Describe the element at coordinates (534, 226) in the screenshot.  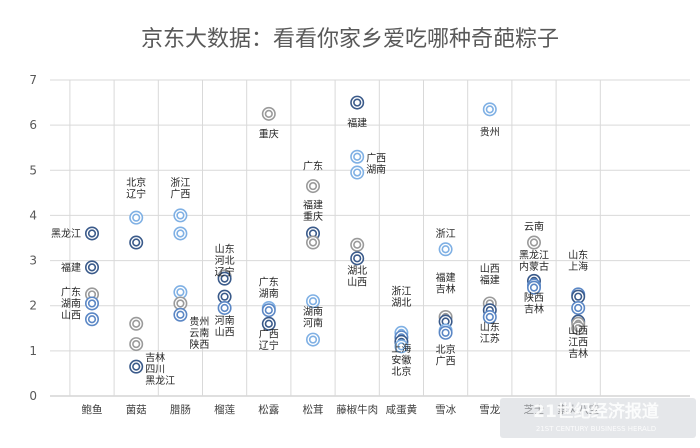
I see `region-label: 云南` at that location.